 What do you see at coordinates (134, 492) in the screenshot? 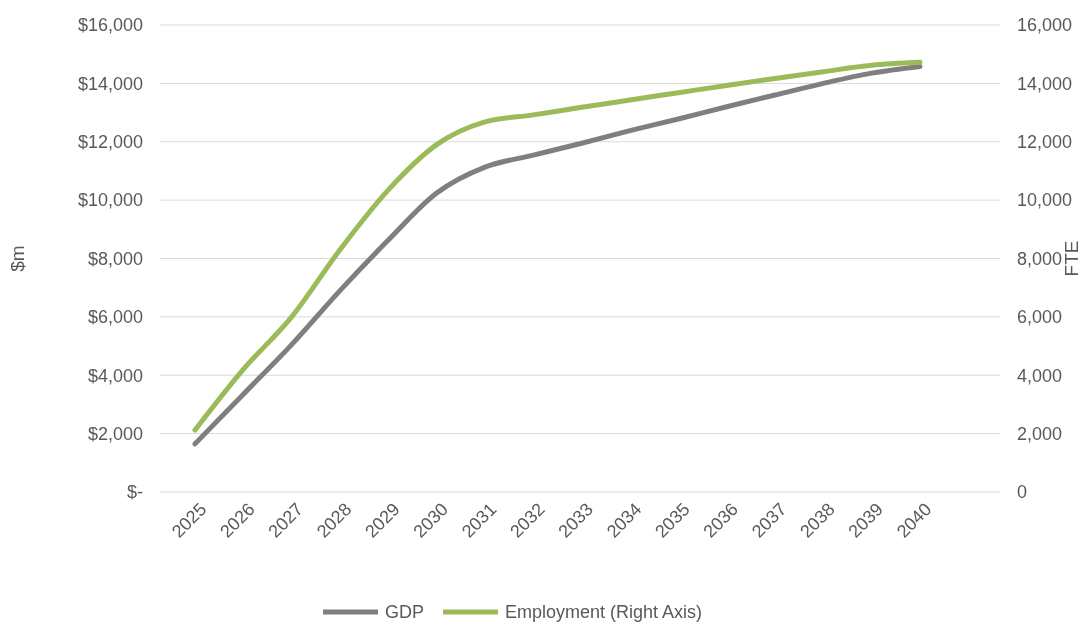
I see `y-tick-label: $-` at bounding box center [134, 492].